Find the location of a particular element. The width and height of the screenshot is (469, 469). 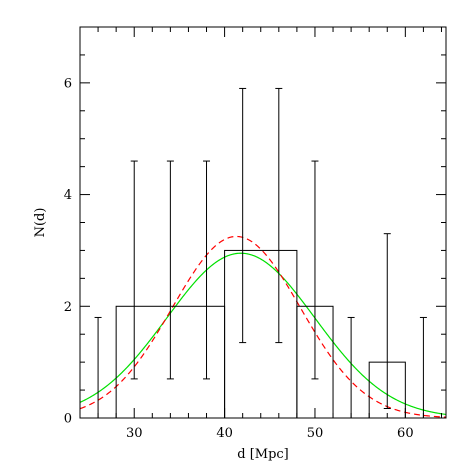

y-axis-label: N(d) is located at coordinates (40, 223).